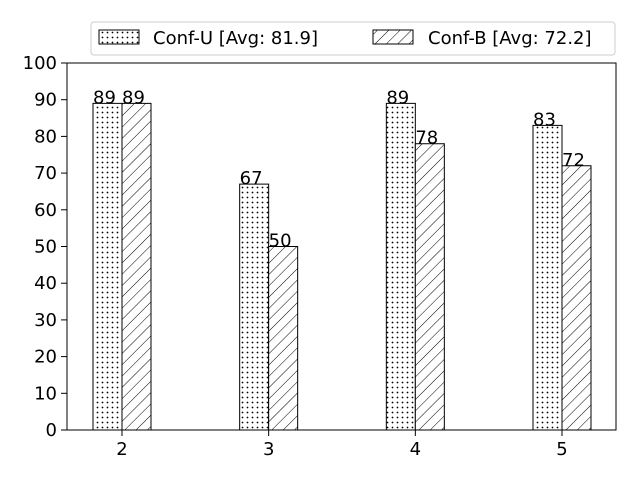 This screenshot has height=480, width=640. I want to click on bar-value-label: 78, so click(426, 138).